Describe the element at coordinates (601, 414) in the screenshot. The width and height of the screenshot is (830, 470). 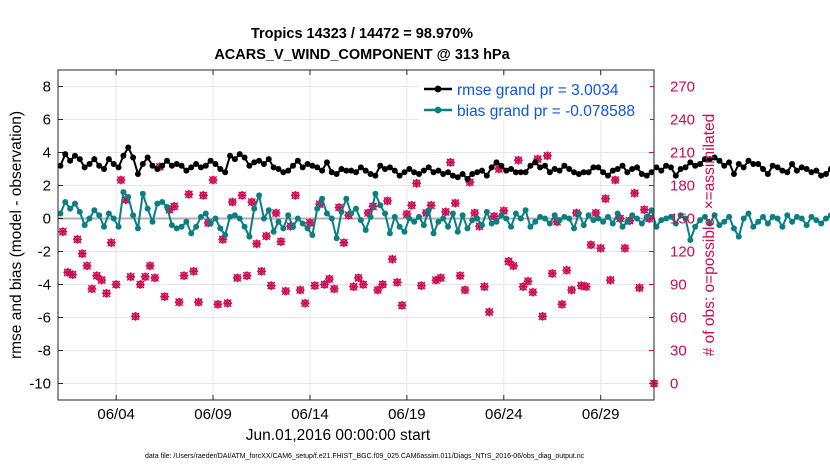
I see `x-tick-label: 06/29` at that location.